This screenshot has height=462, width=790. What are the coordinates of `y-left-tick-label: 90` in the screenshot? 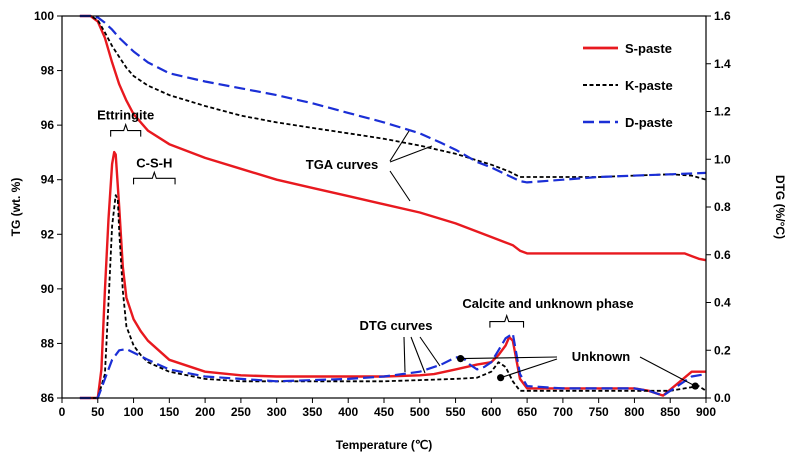 It's located at (48, 289).